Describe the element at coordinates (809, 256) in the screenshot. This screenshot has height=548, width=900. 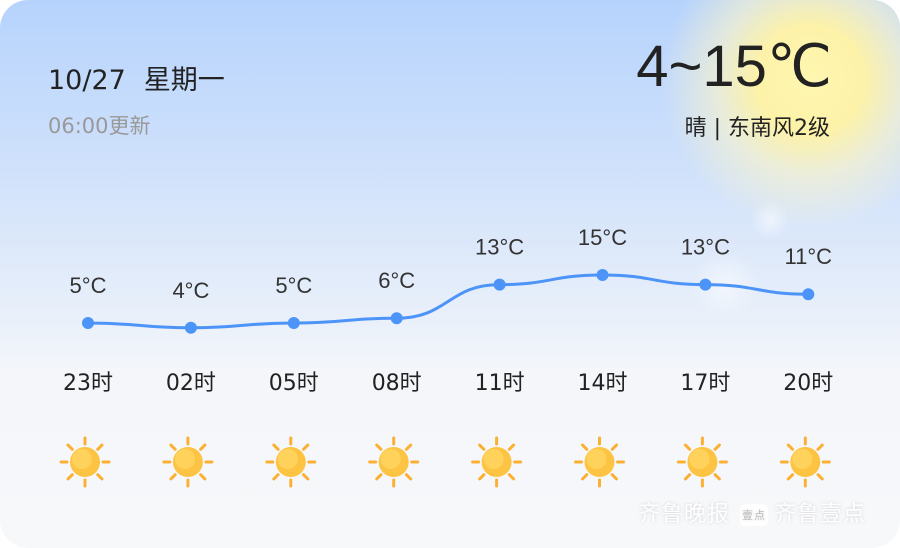
I see `temp-label: 11°C` at that location.